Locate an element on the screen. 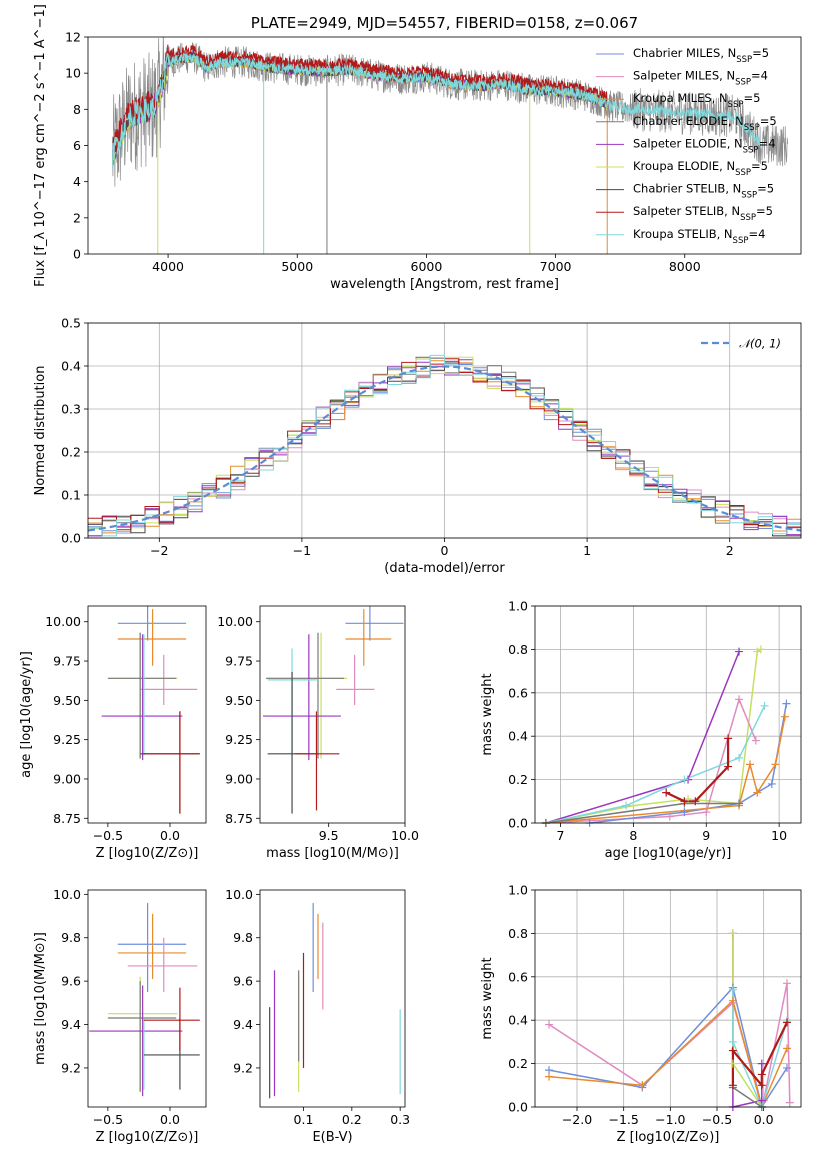 The height and width of the screenshot is (1170, 819). y-tick-label: 4 is located at coordinates (77, 181).